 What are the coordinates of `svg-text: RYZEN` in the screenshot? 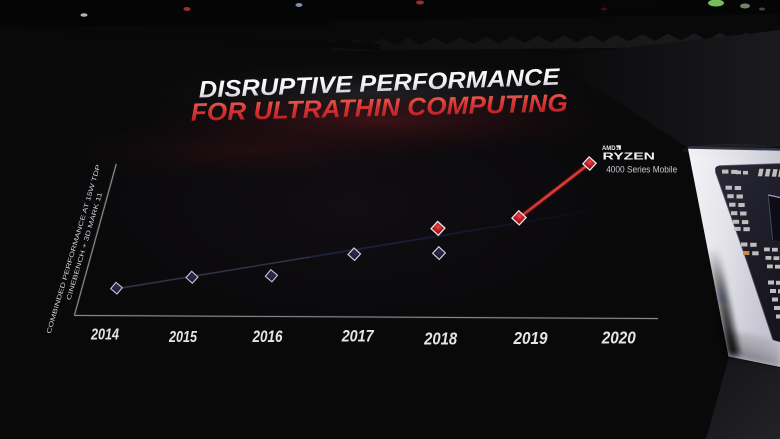 It's located at (629, 156).